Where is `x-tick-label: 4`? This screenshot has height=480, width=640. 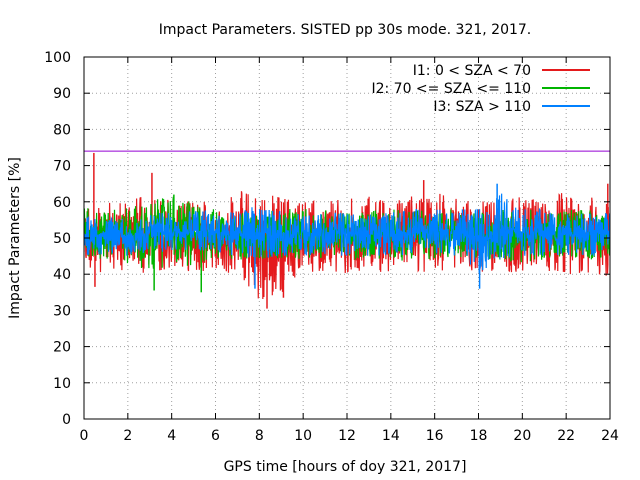
x-tick-label: 4 is located at coordinates (171, 436).